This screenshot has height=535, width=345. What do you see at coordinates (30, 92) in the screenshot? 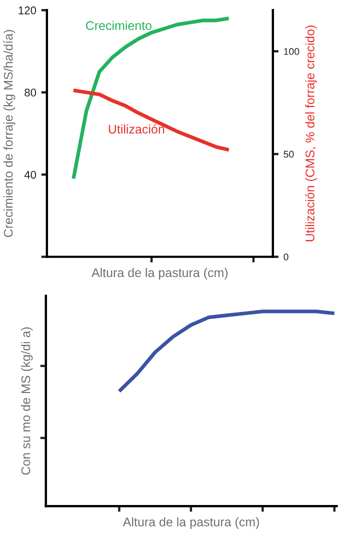
I see `y-tick-label: 80` at bounding box center [30, 92].